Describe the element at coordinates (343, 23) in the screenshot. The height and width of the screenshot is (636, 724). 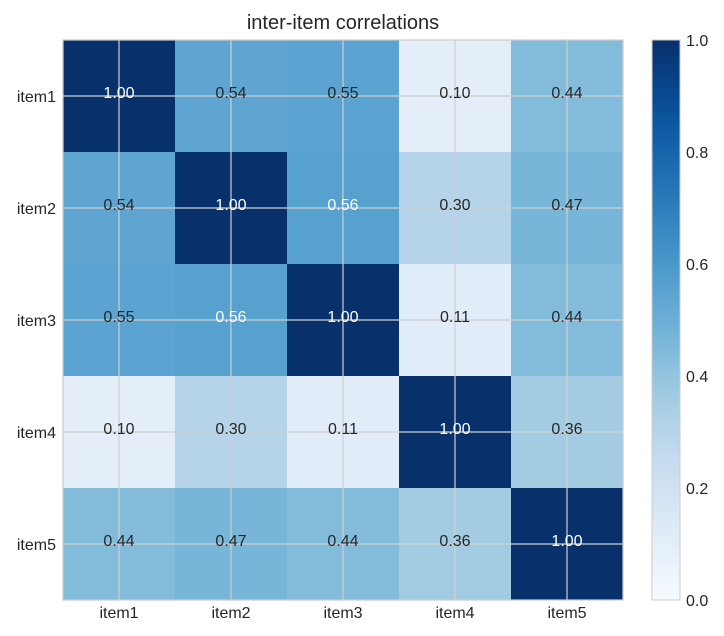
I see `chart-title: inter-item correlations` at that location.